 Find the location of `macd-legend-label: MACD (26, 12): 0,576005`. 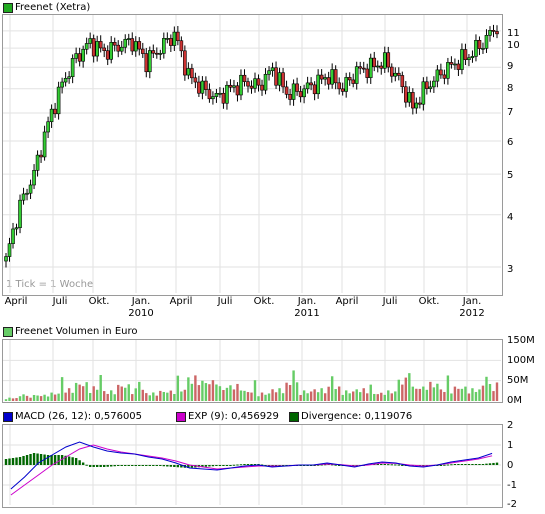

macd-legend-label: MACD (26, 12): 0,576005 is located at coordinates (79, 416).